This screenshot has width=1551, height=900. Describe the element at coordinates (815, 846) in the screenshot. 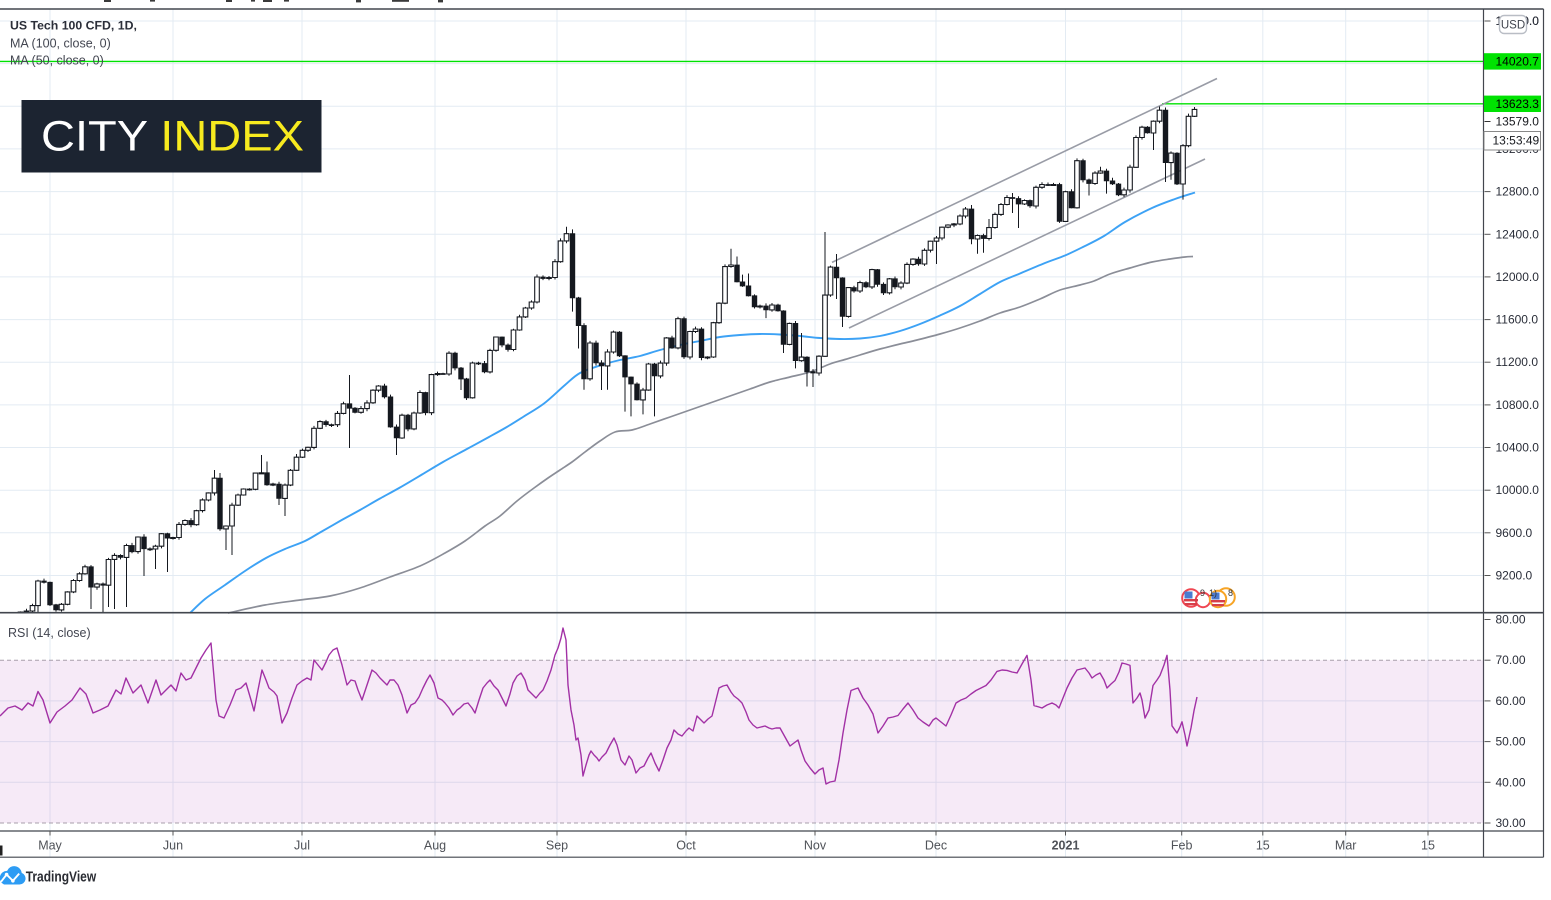

I see `svg-text: Nov` at that location.